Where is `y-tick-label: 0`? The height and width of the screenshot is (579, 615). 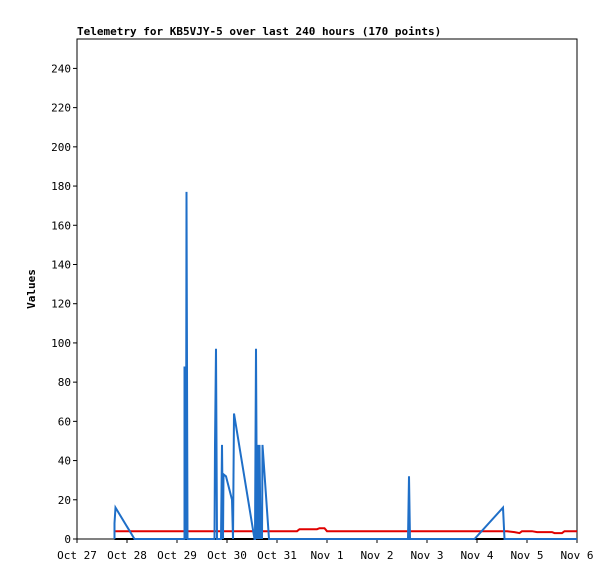
y-tick-label: 0 is located at coordinates (67, 539).